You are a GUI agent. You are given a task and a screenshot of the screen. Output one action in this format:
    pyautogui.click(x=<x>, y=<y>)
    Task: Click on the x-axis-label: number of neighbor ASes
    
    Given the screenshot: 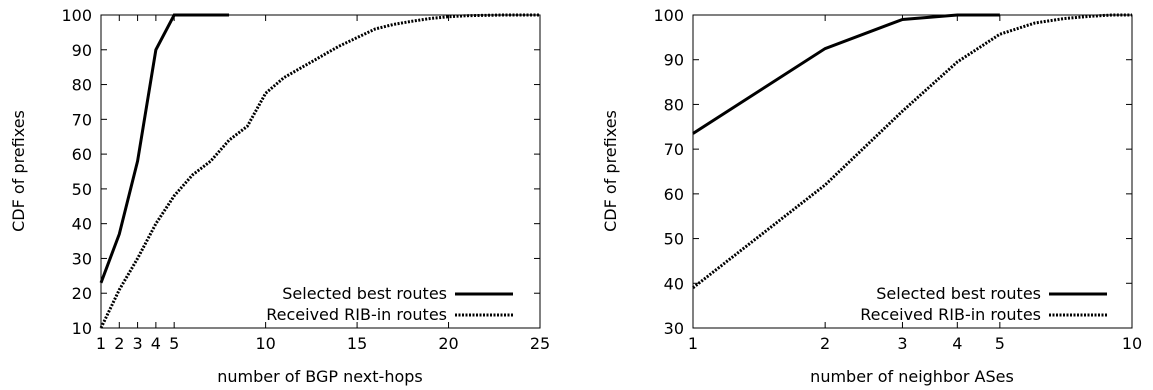 What is the action you would take?
    pyautogui.click(x=912, y=376)
    